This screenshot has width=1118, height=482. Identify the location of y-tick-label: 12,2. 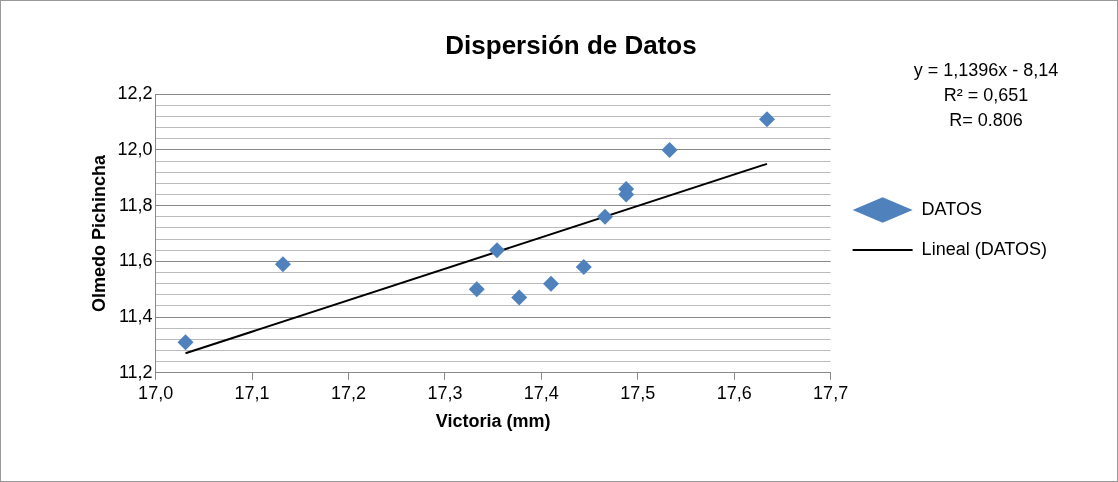
(135, 93).